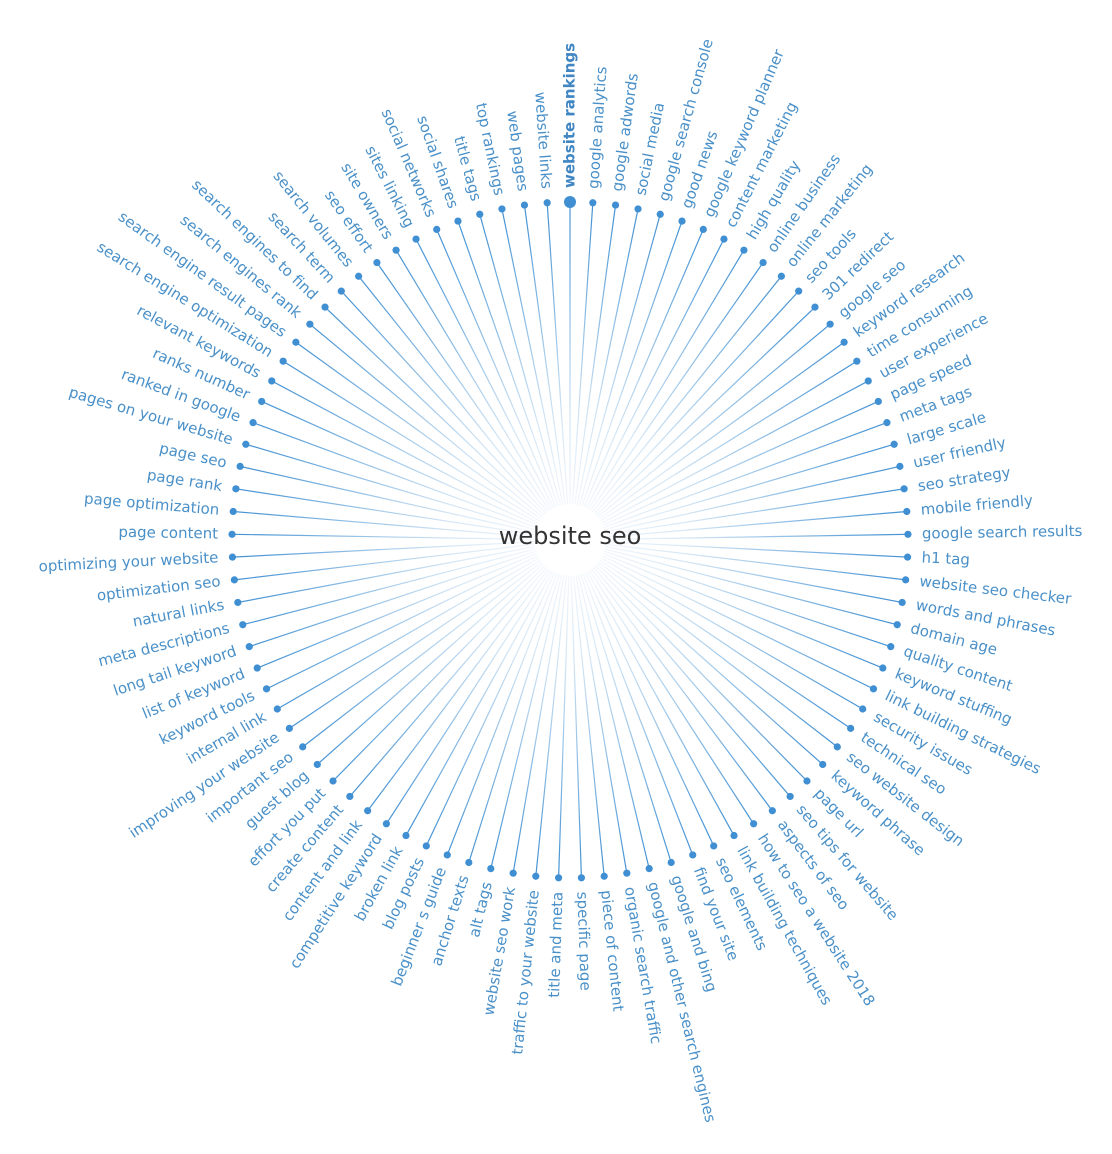  Describe the element at coordinates (185, 480) in the screenshot. I see `keyword-label: page rank` at that location.